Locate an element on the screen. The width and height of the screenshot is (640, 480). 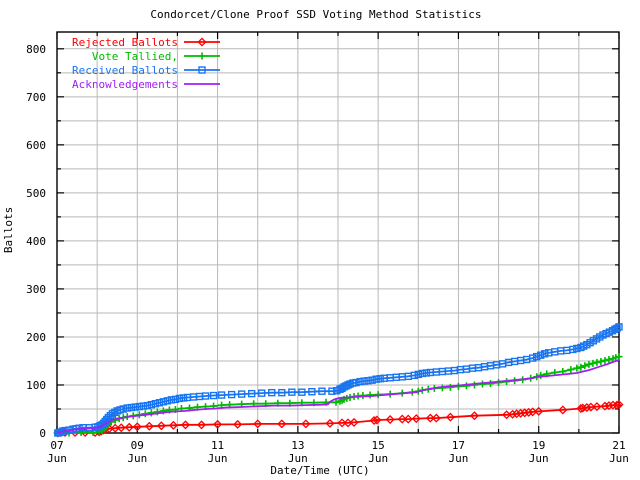
series-acks is located at coordinates (338, 396).